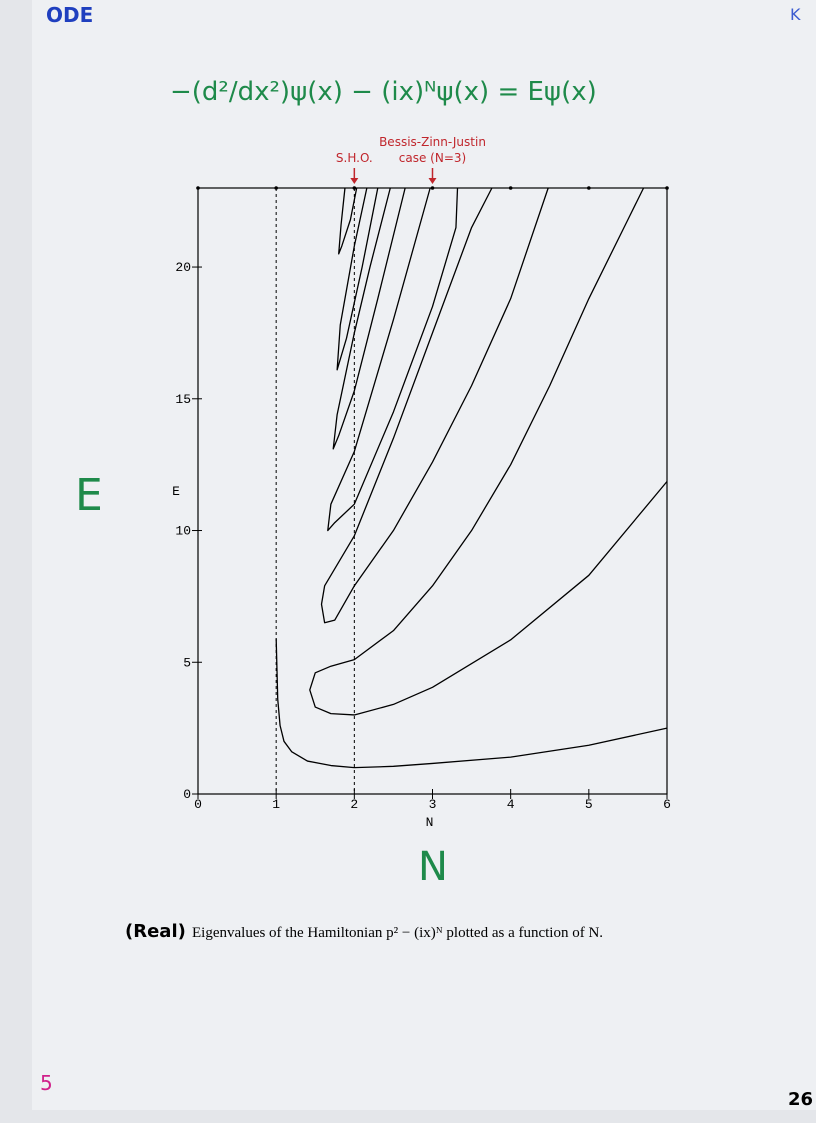  I want to click on hand-y-label: E, so click(89, 495).